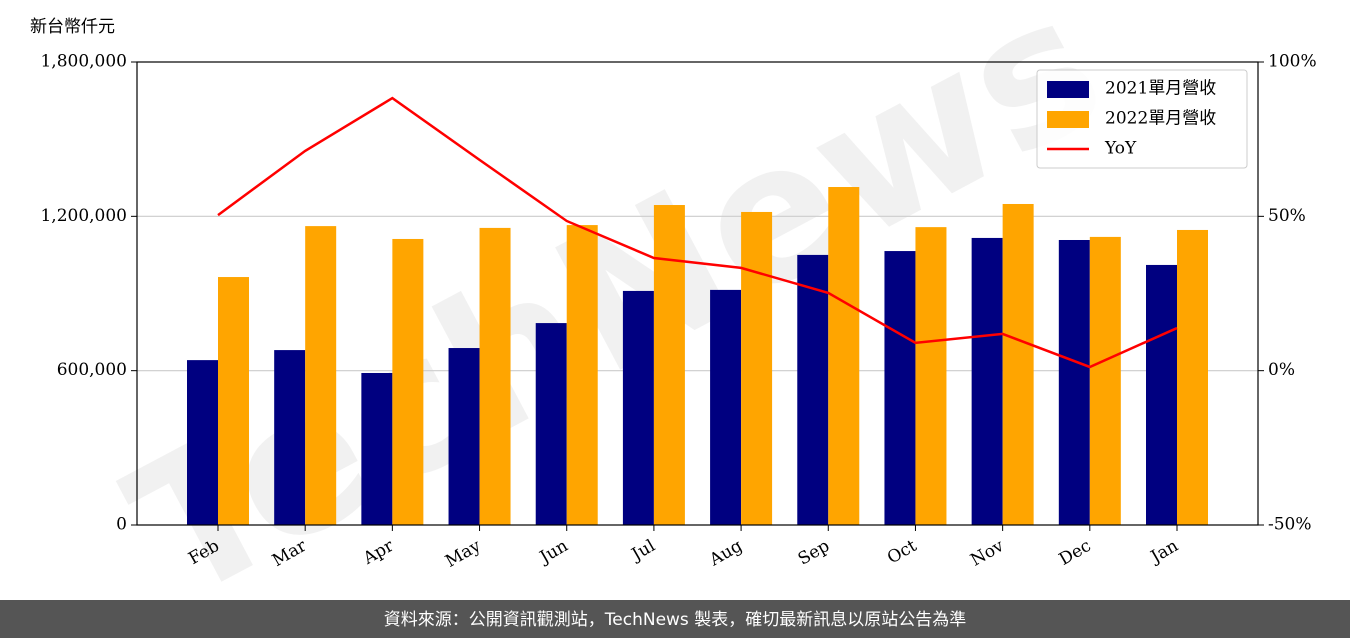 The width and height of the screenshot is (1350, 638). Describe the element at coordinates (553, 552) in the screenshot. I see `x-tick-label: Jun` at that location.